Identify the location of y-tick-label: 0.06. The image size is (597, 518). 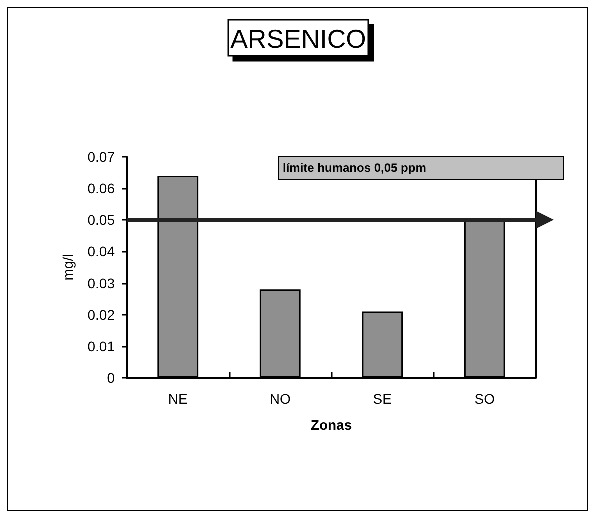
(102, 188).